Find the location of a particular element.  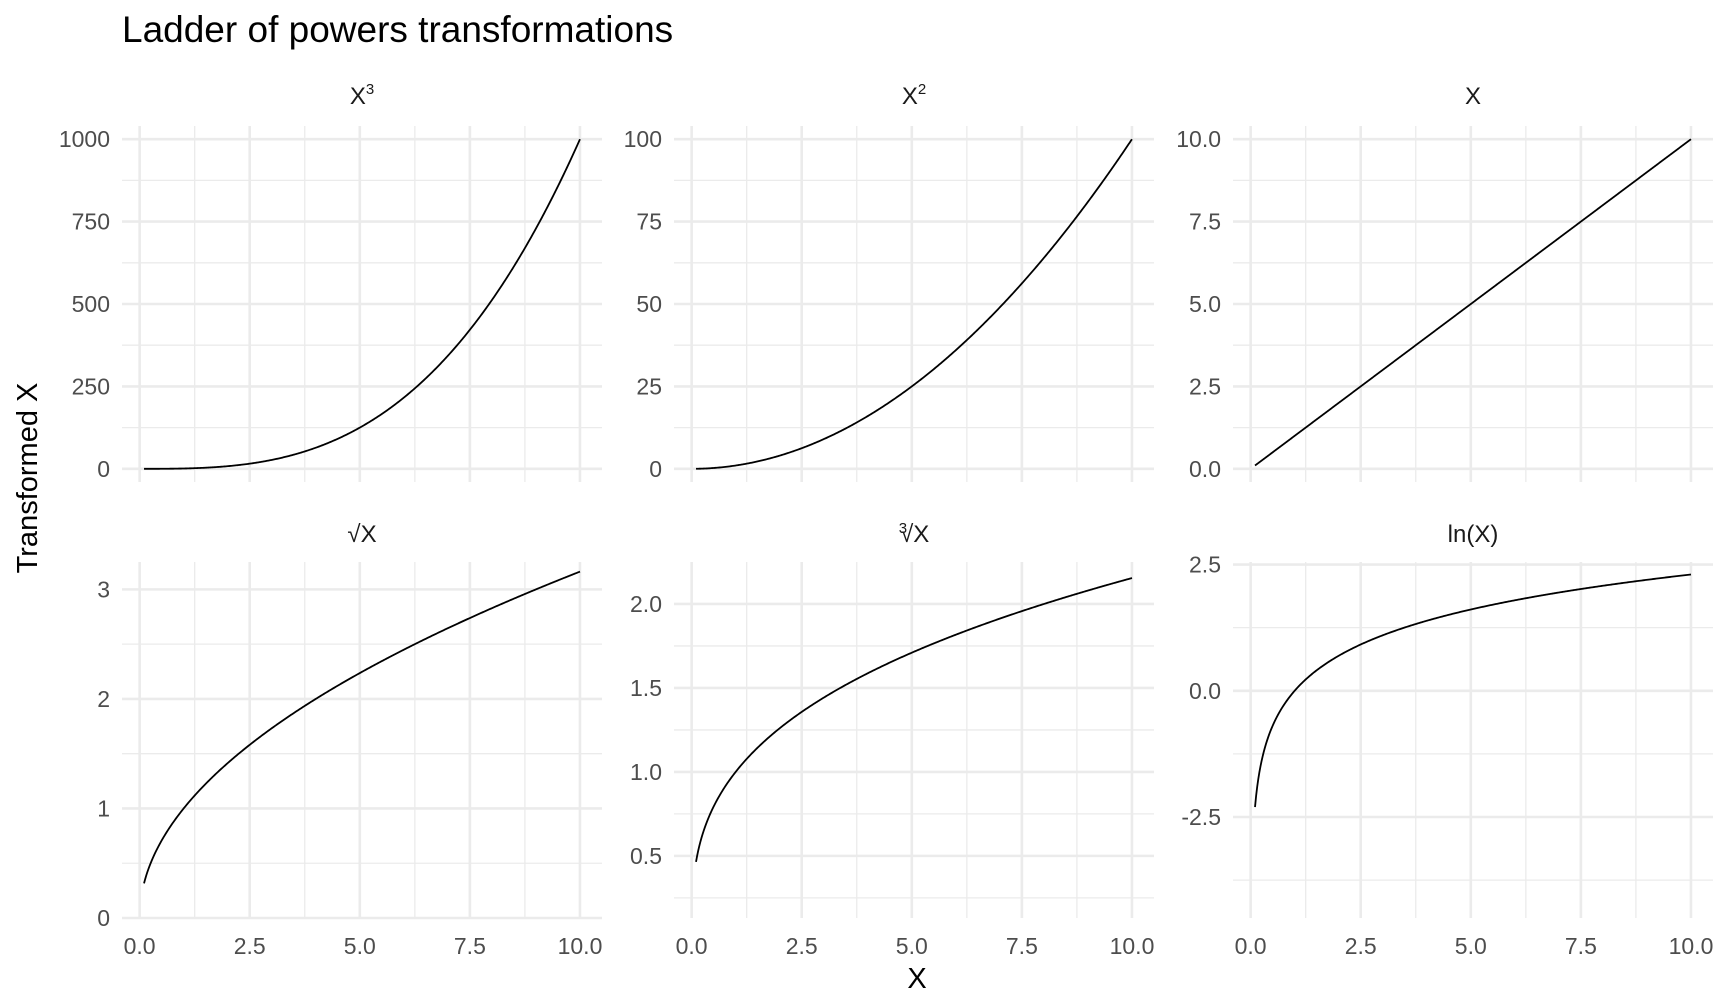

panel-6-y-tick-label: -2.5 is located at coordinates (1201, 817).